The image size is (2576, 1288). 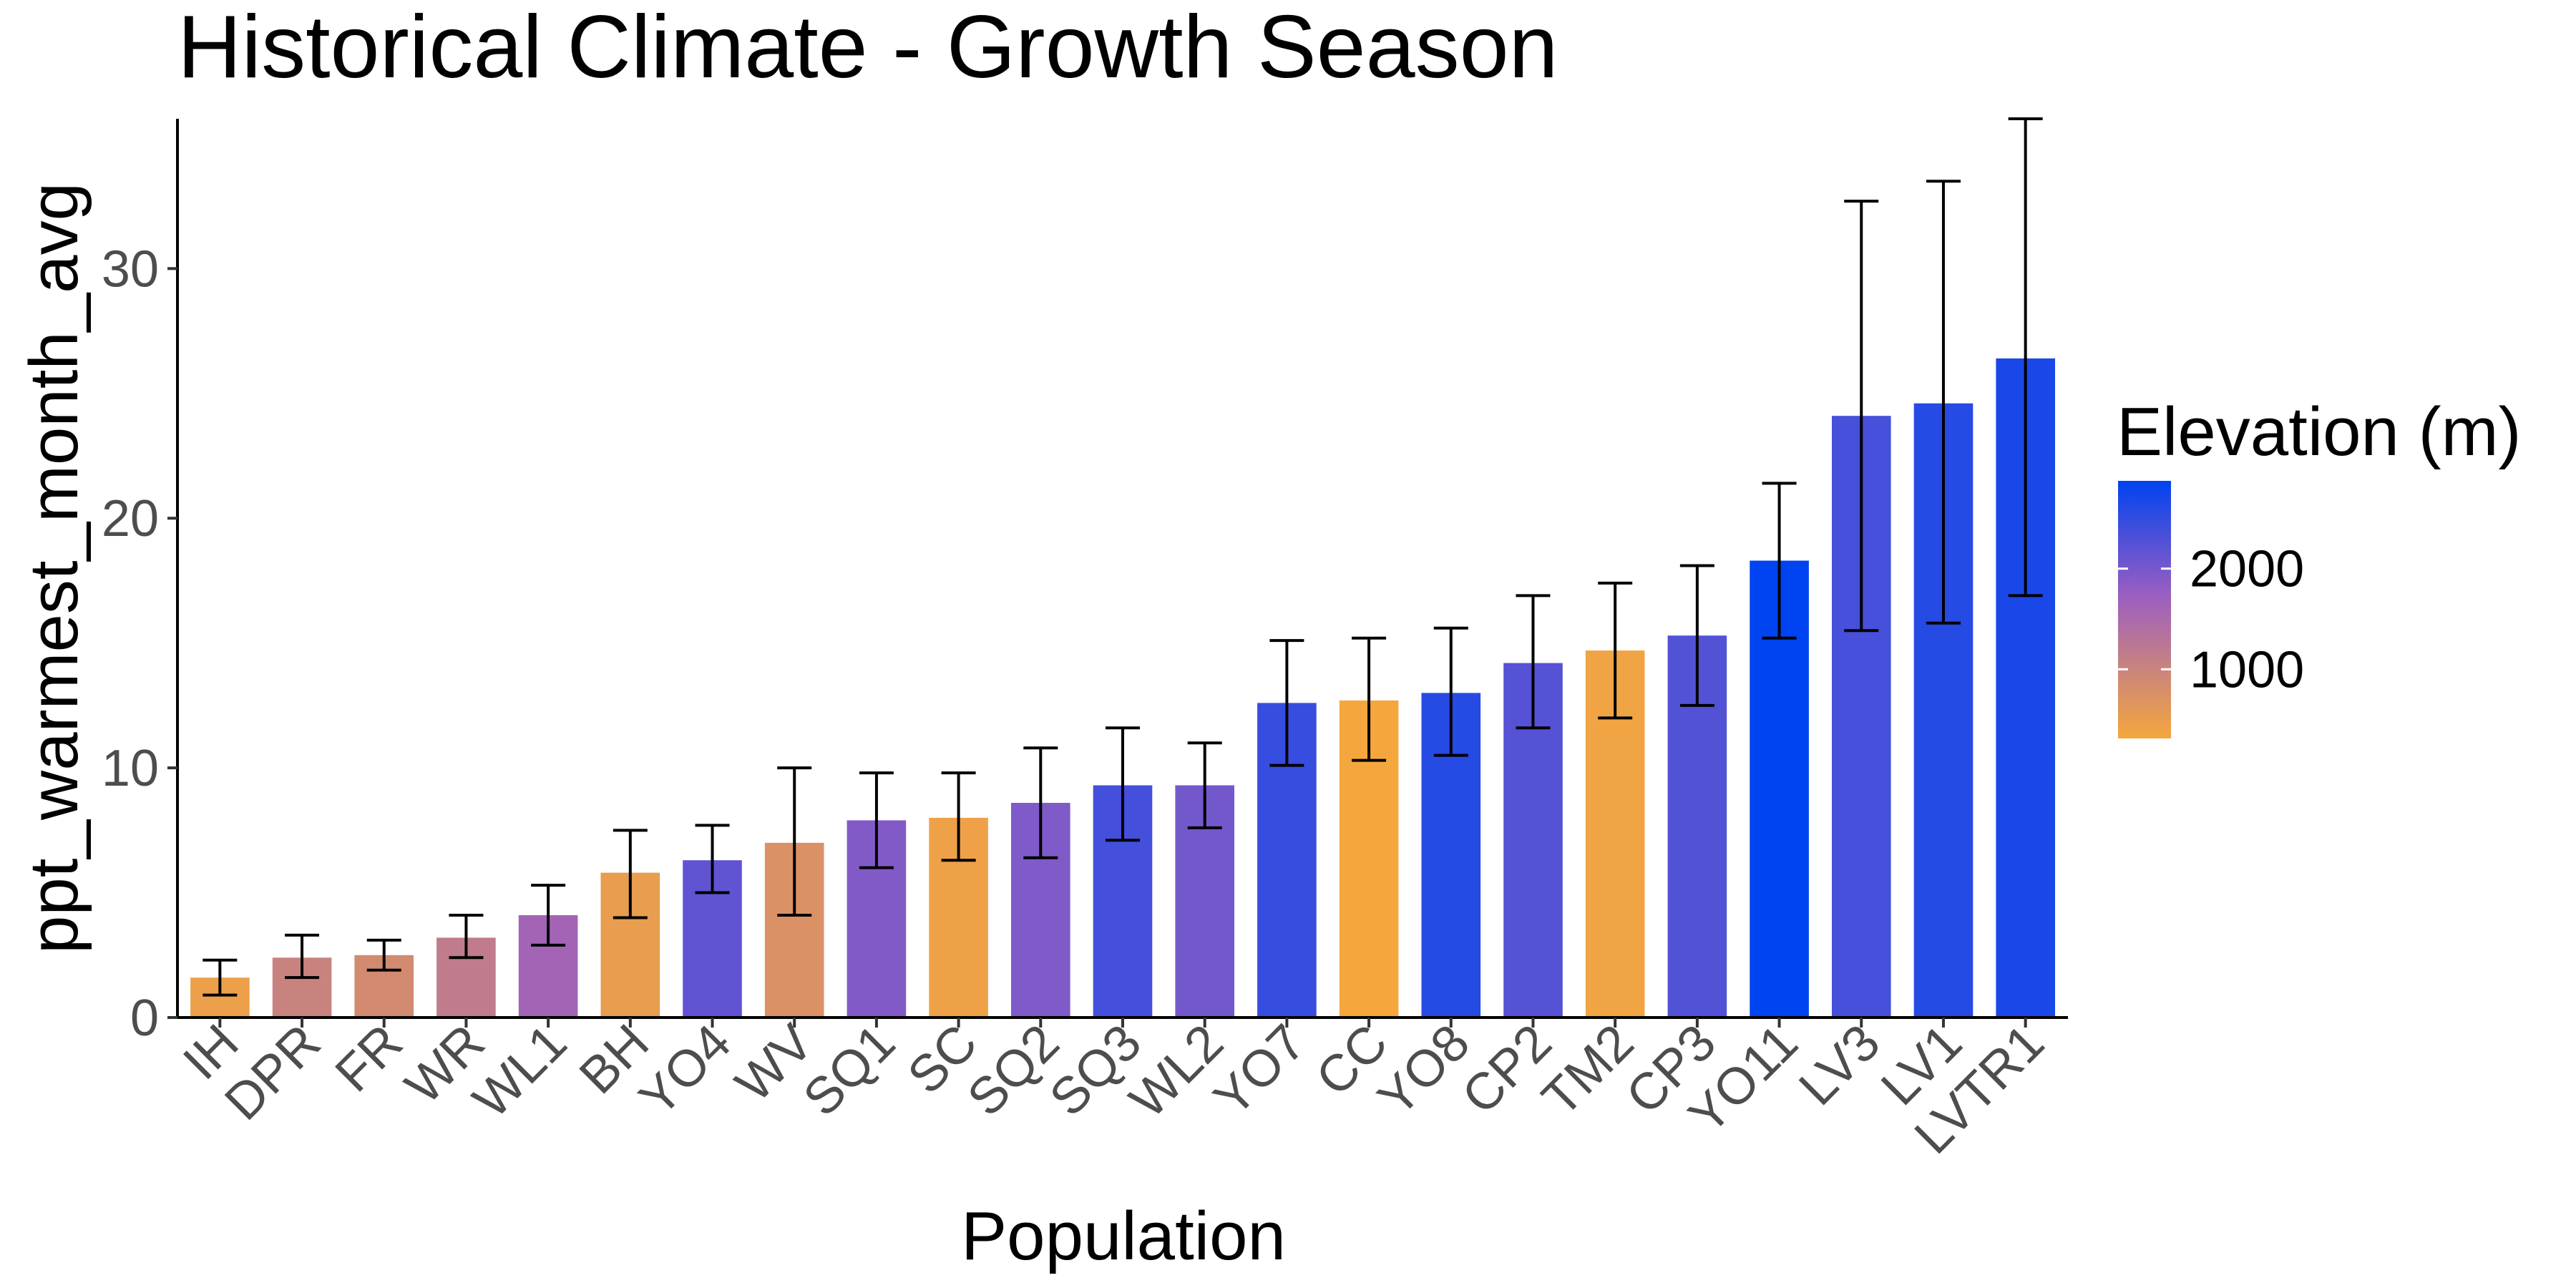 What do you see at coordinates (130, 769) in the screenshot?
I see `y-tick-label-10: 10` at bounding box center [130, 769].